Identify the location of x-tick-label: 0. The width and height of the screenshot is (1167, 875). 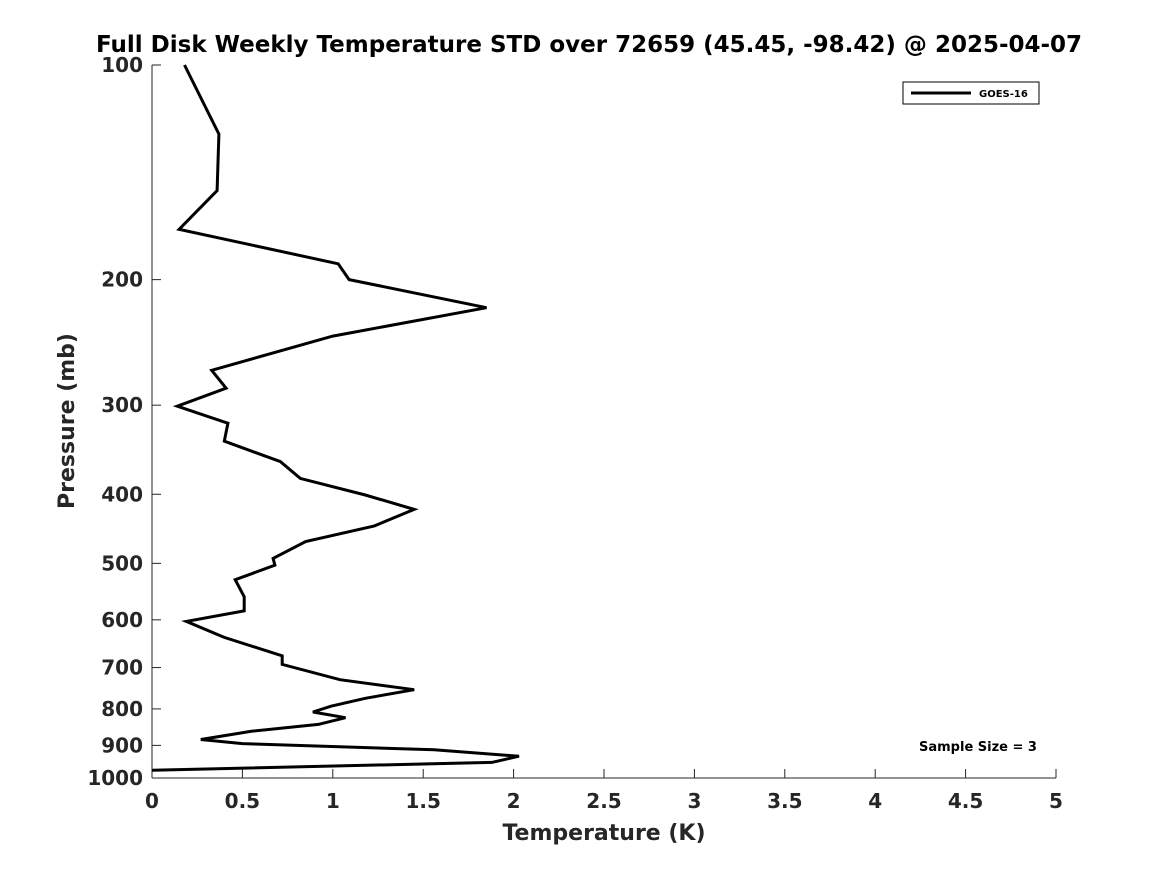
(152, 801).